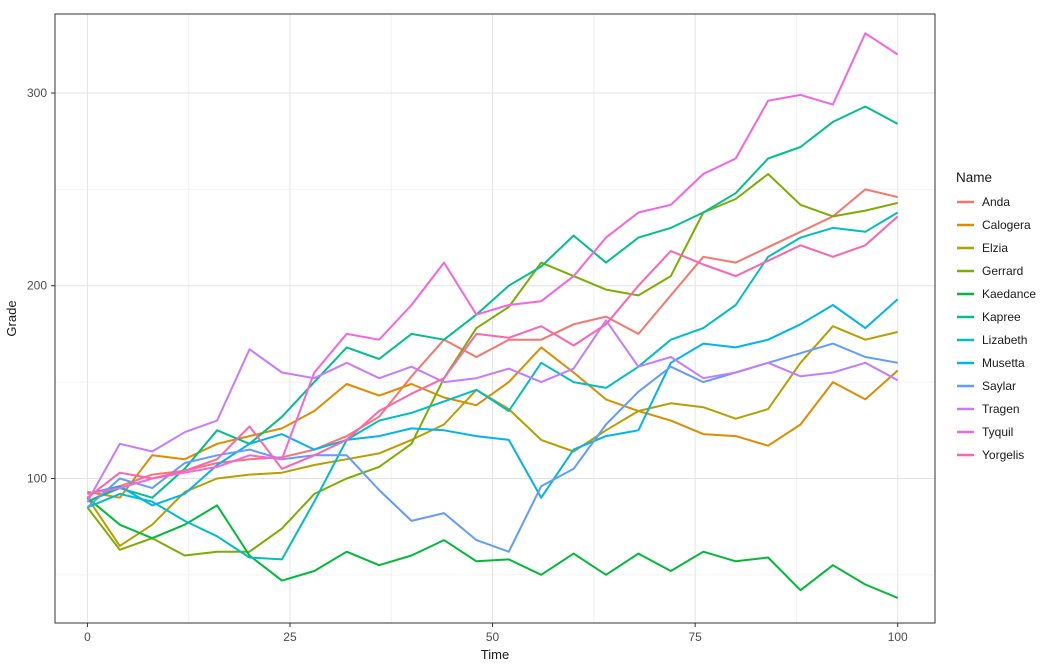 The width and height of the screenshot is (1056, 672). What do you see at coordinates (495, 654) in the screenshot?
I see `x-axis-title: Time` at bounding box center [495, 654].